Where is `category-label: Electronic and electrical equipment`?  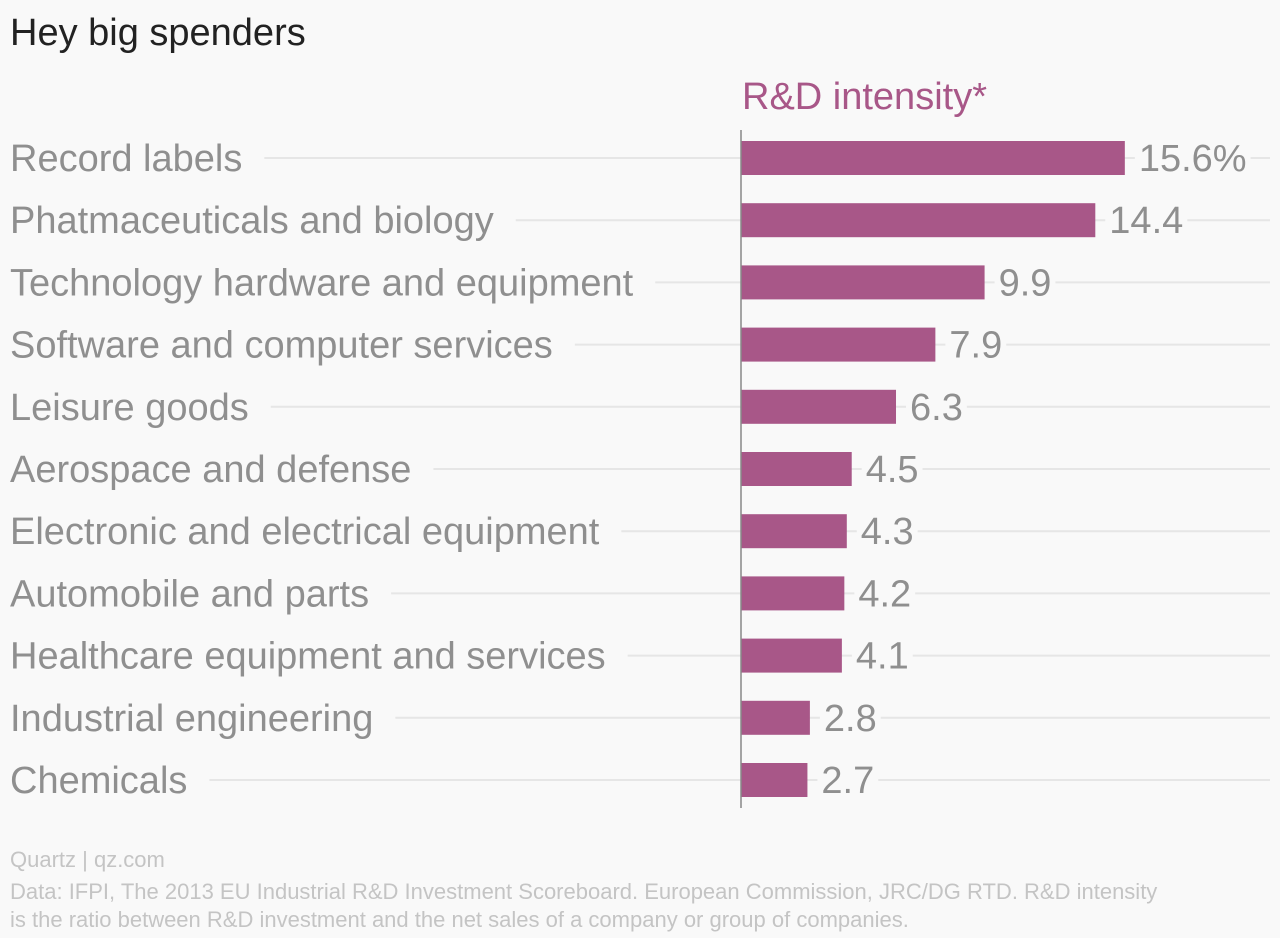
category-label: Electronic and electrical equipment is located at coordinates (305, 532).